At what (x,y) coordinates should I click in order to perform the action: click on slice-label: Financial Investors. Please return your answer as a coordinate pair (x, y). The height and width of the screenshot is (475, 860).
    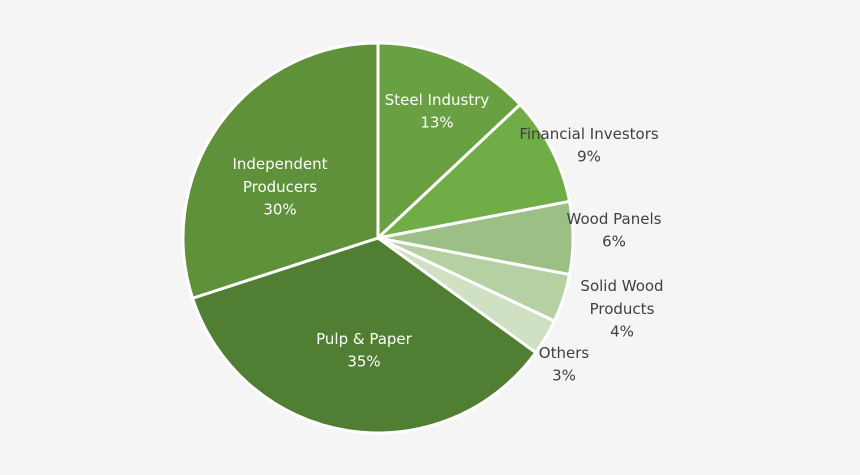
    Looking at the image, I should click on (589, 134).